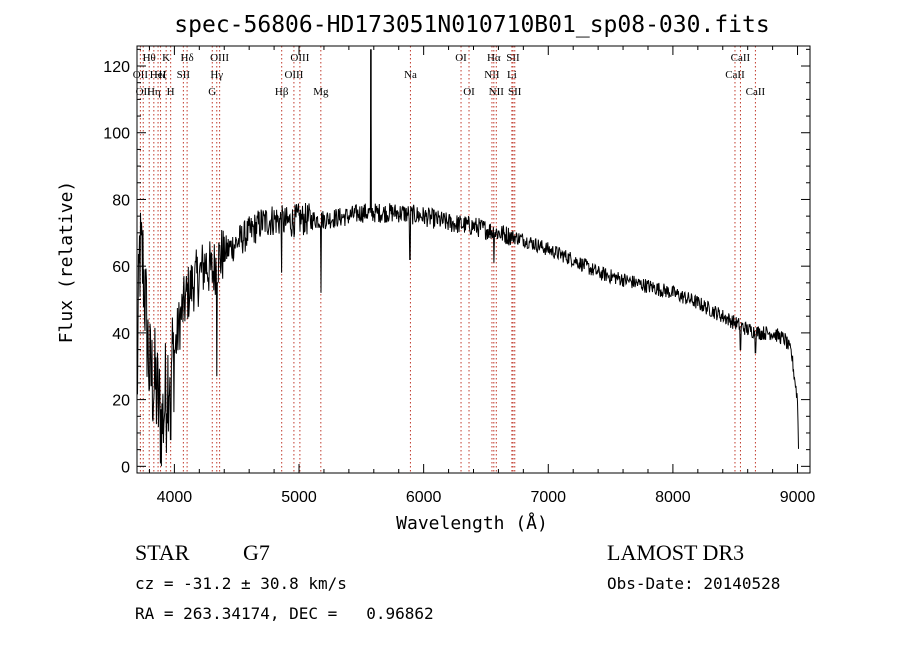  Describe the element at coordinates (121, 401) in the screenshot. I see `y-tick-label: 20` at that location.